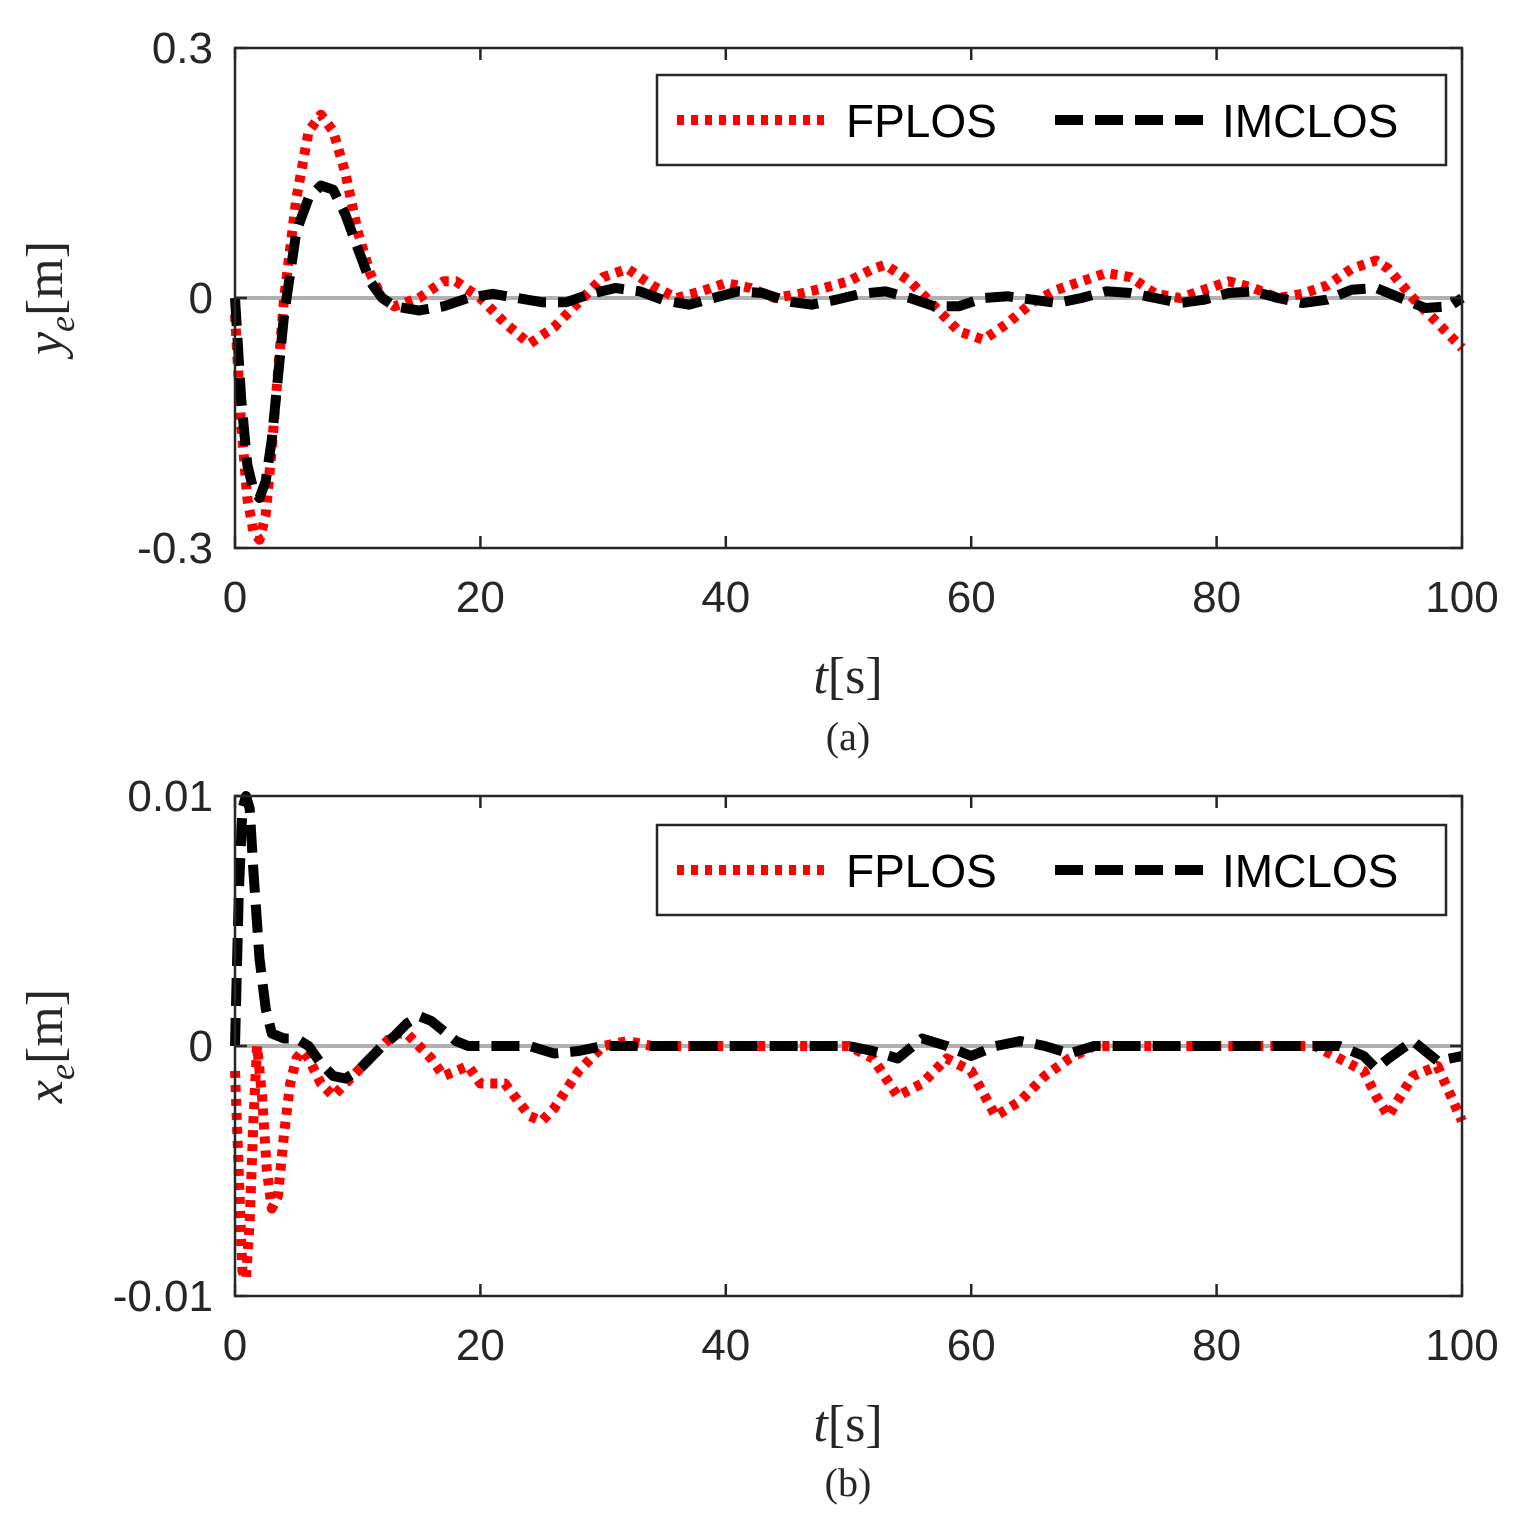  What do you see at coordinates (170, 796) in the screenshot?
I see `y-tick-label-b: 0.01` at bounding box center [170, 796].